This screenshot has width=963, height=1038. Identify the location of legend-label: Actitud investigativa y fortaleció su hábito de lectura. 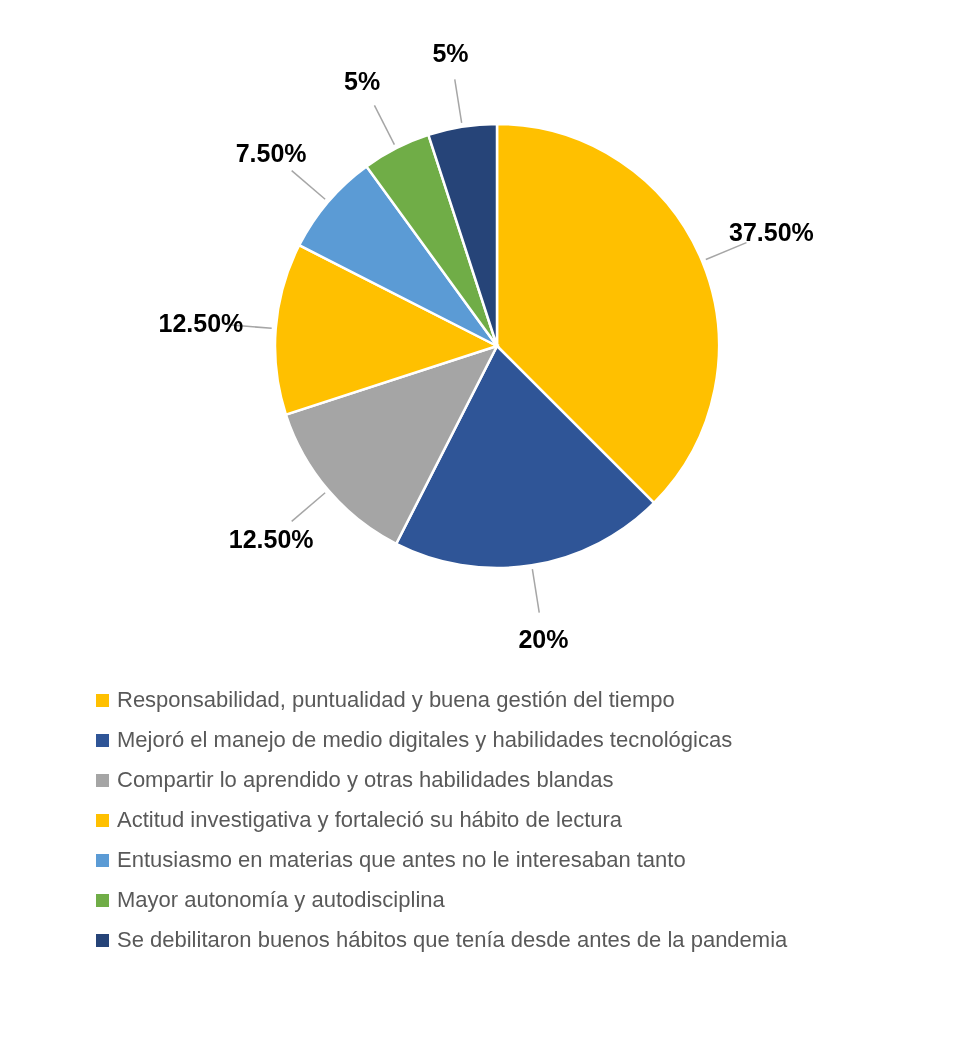
(370, 820).